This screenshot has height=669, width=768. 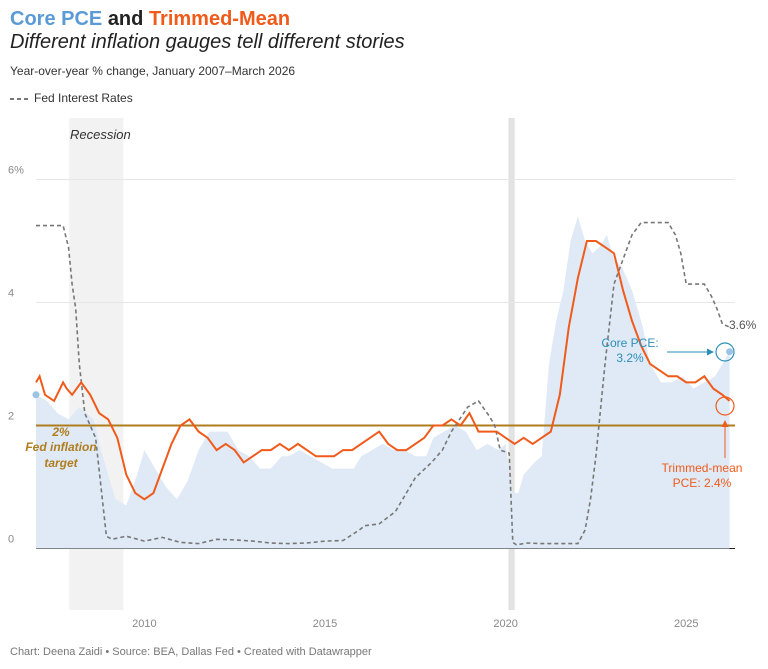 I want to click on legend-label: Fed Interest Rates, so click(x=83, y=98).